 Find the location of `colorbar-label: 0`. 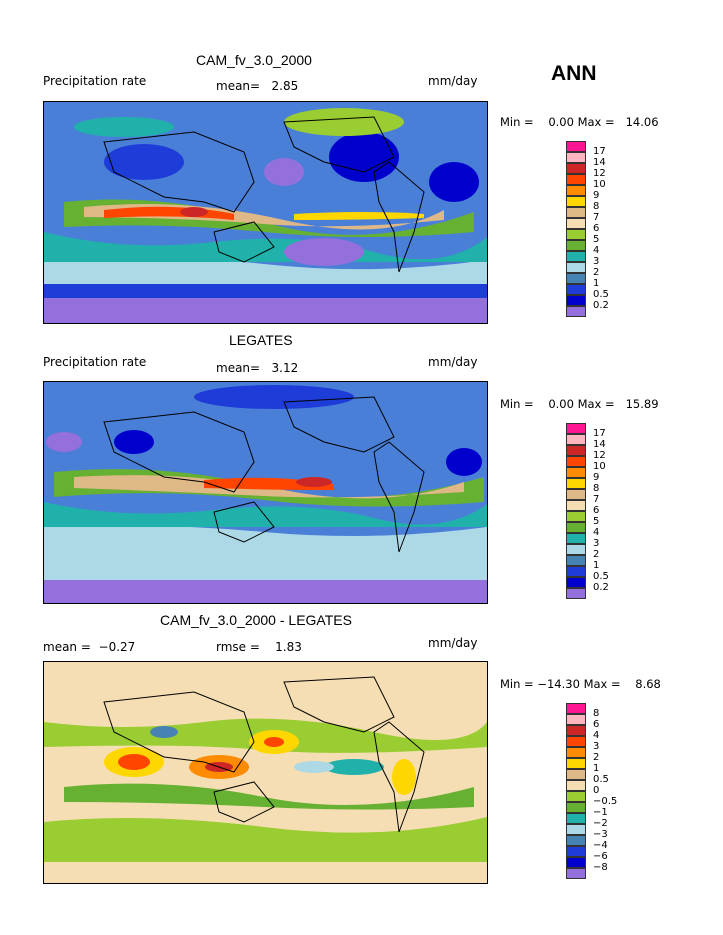

colorbar-label: 0 is located at coordinates (596, 790).